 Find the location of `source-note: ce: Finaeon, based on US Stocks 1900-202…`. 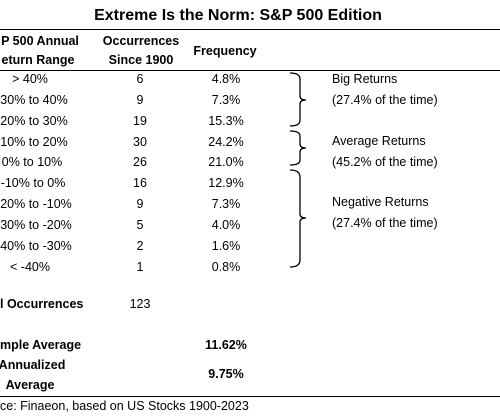

source-note: ce: Finaeon, based on US Stocks 1900-202… is located at coordinates (124, 406).